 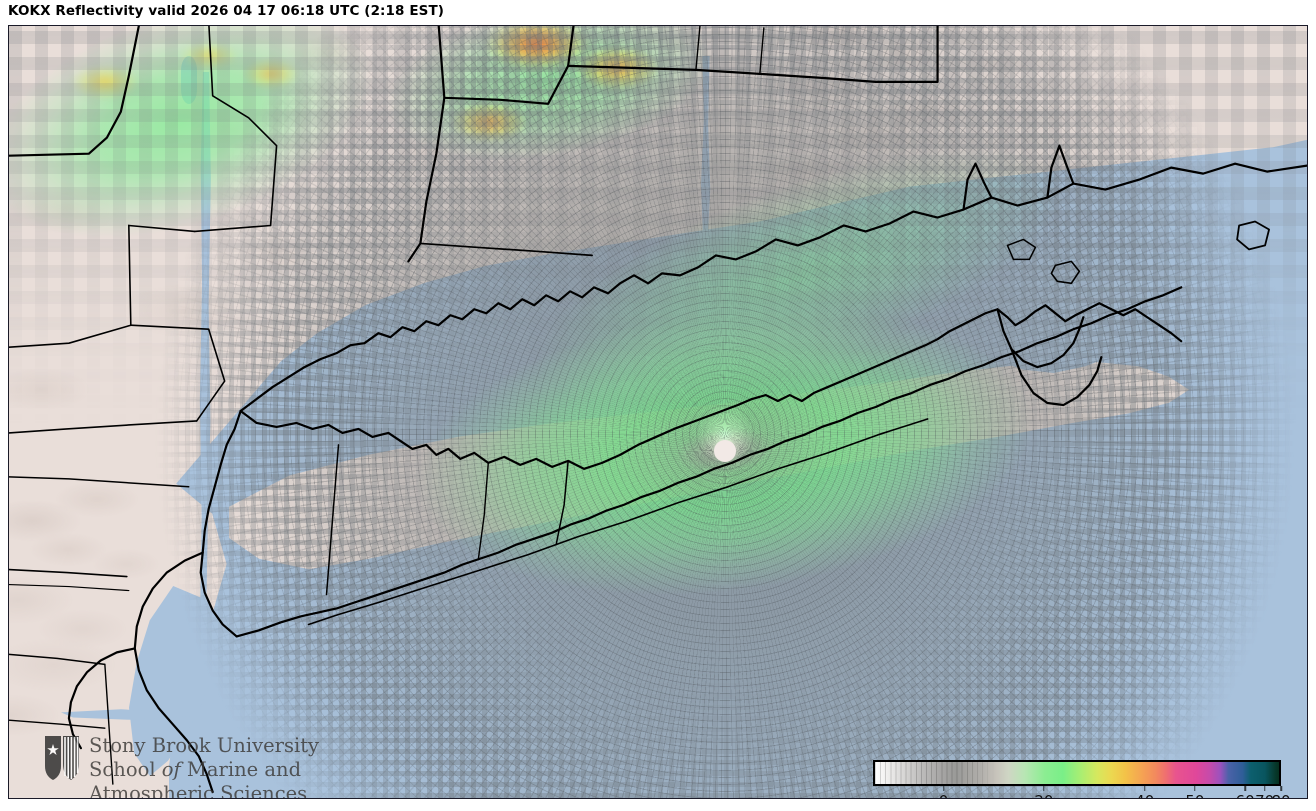 I want to click on logo-line-2-pre: School, so click(x=125, y=769).